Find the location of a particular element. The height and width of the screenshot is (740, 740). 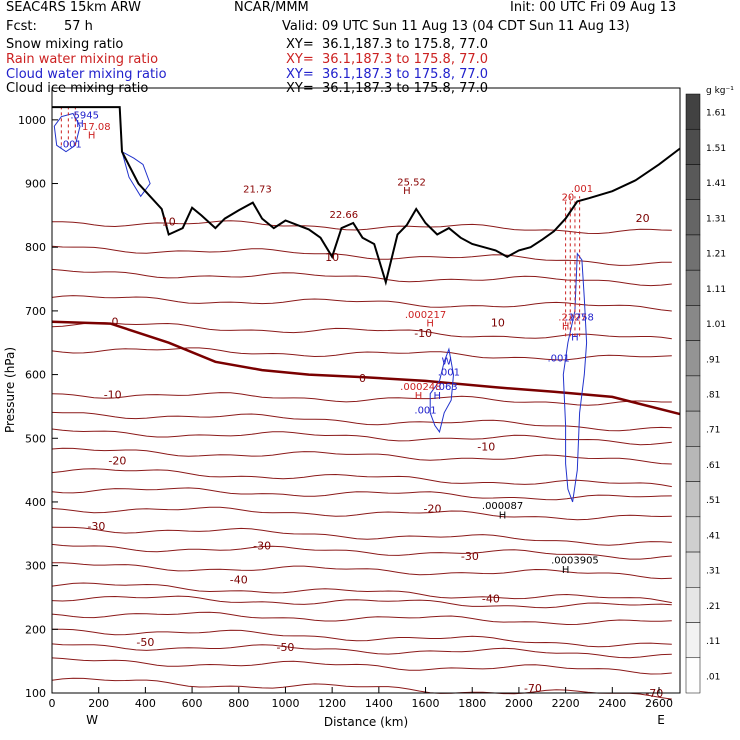

y-tick-label: 400 is located at coordinates (35, 502).